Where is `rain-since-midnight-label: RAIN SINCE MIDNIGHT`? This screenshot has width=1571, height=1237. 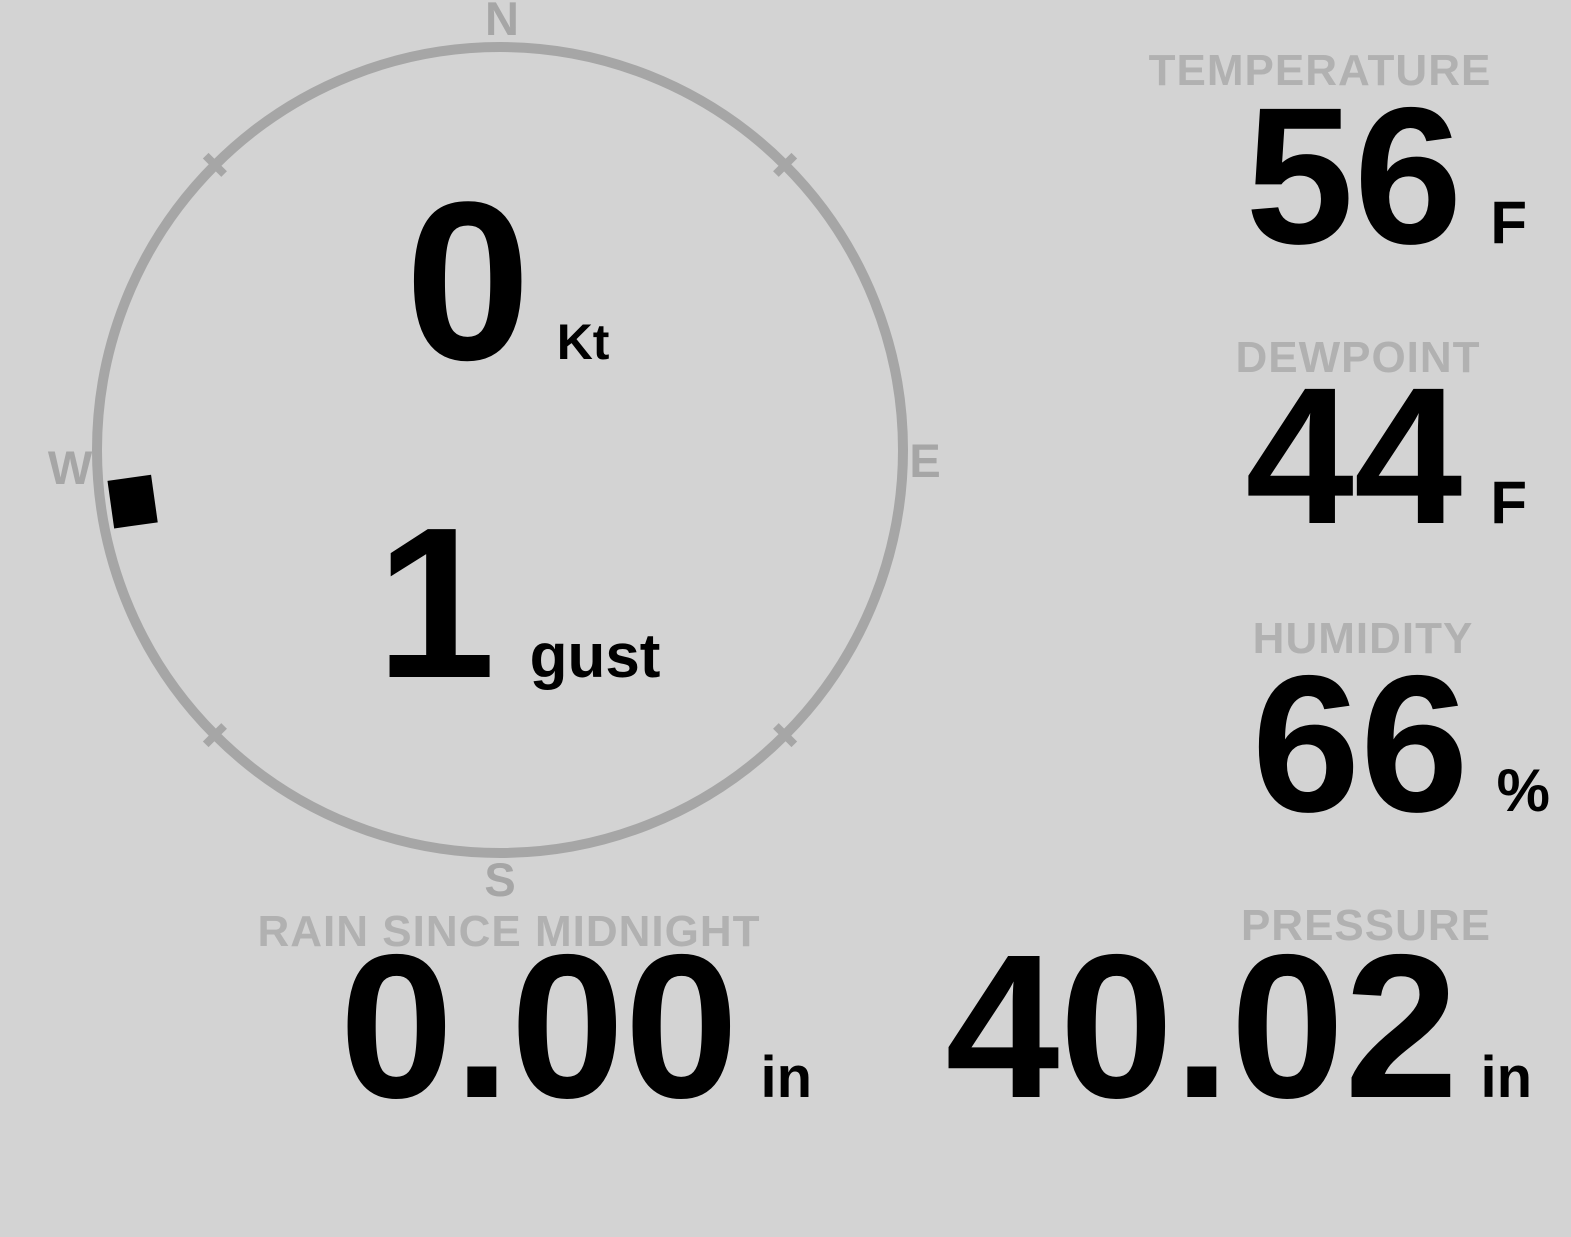 rain-since-midnight-label: RAIN SINCE MIDNIGHT is located at coordinates (509, 931).